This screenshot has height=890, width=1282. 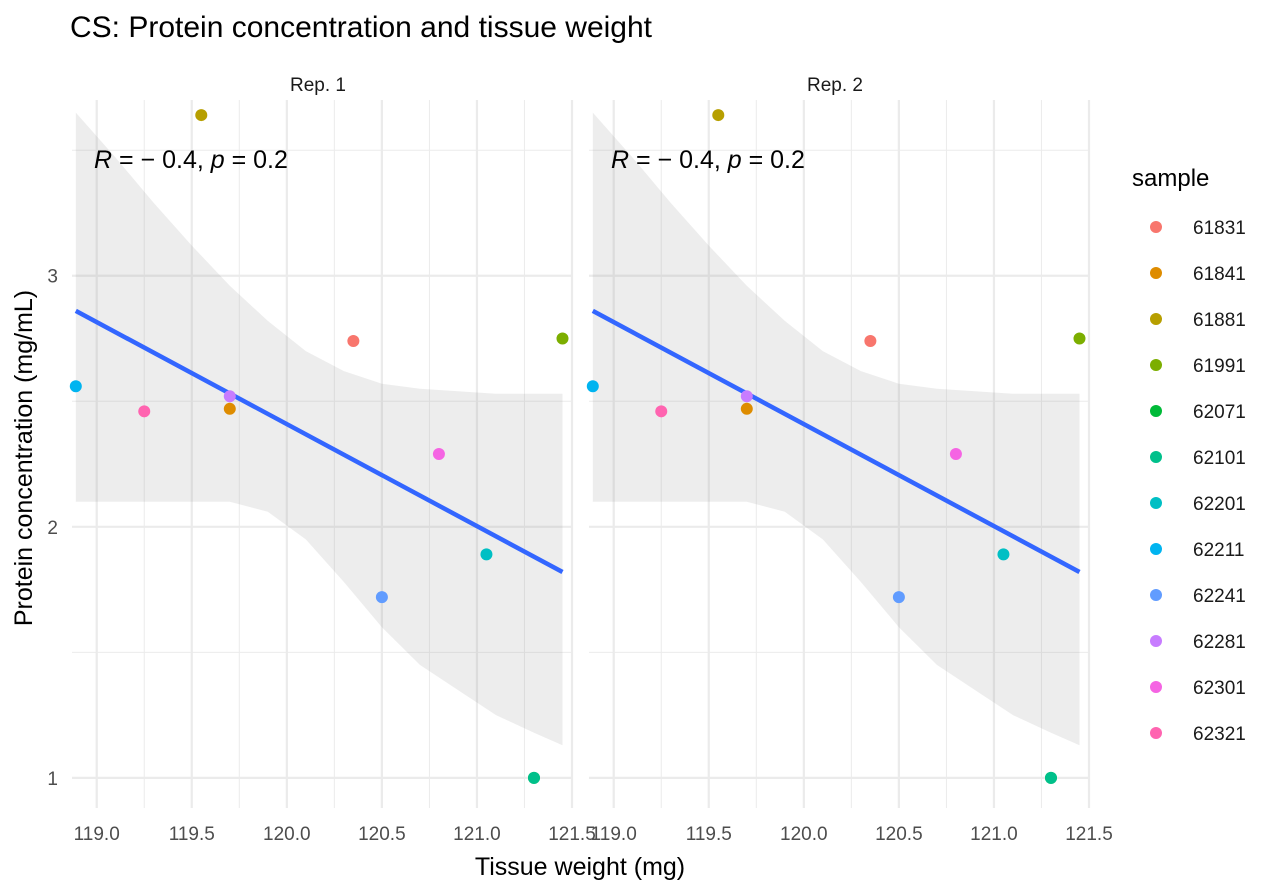 I want to click on strip-label: Rep. 1, so click(x=318, y=85).